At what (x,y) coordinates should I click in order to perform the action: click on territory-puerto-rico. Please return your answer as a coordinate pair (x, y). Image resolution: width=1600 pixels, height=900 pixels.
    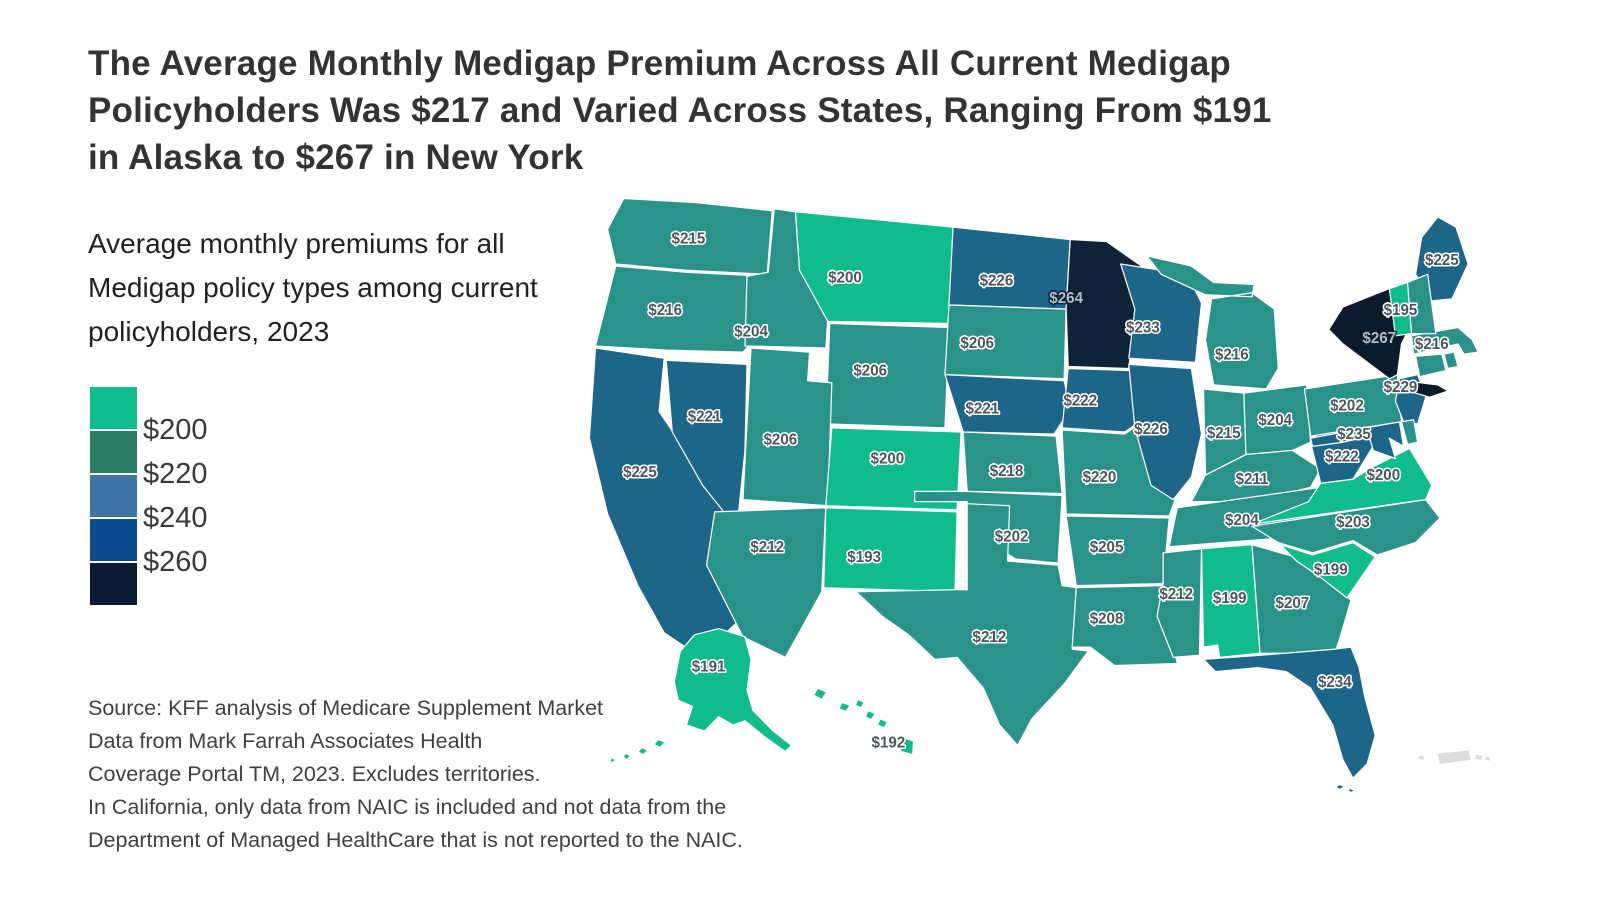
    Looking at the image, I should click on (1454, 757).